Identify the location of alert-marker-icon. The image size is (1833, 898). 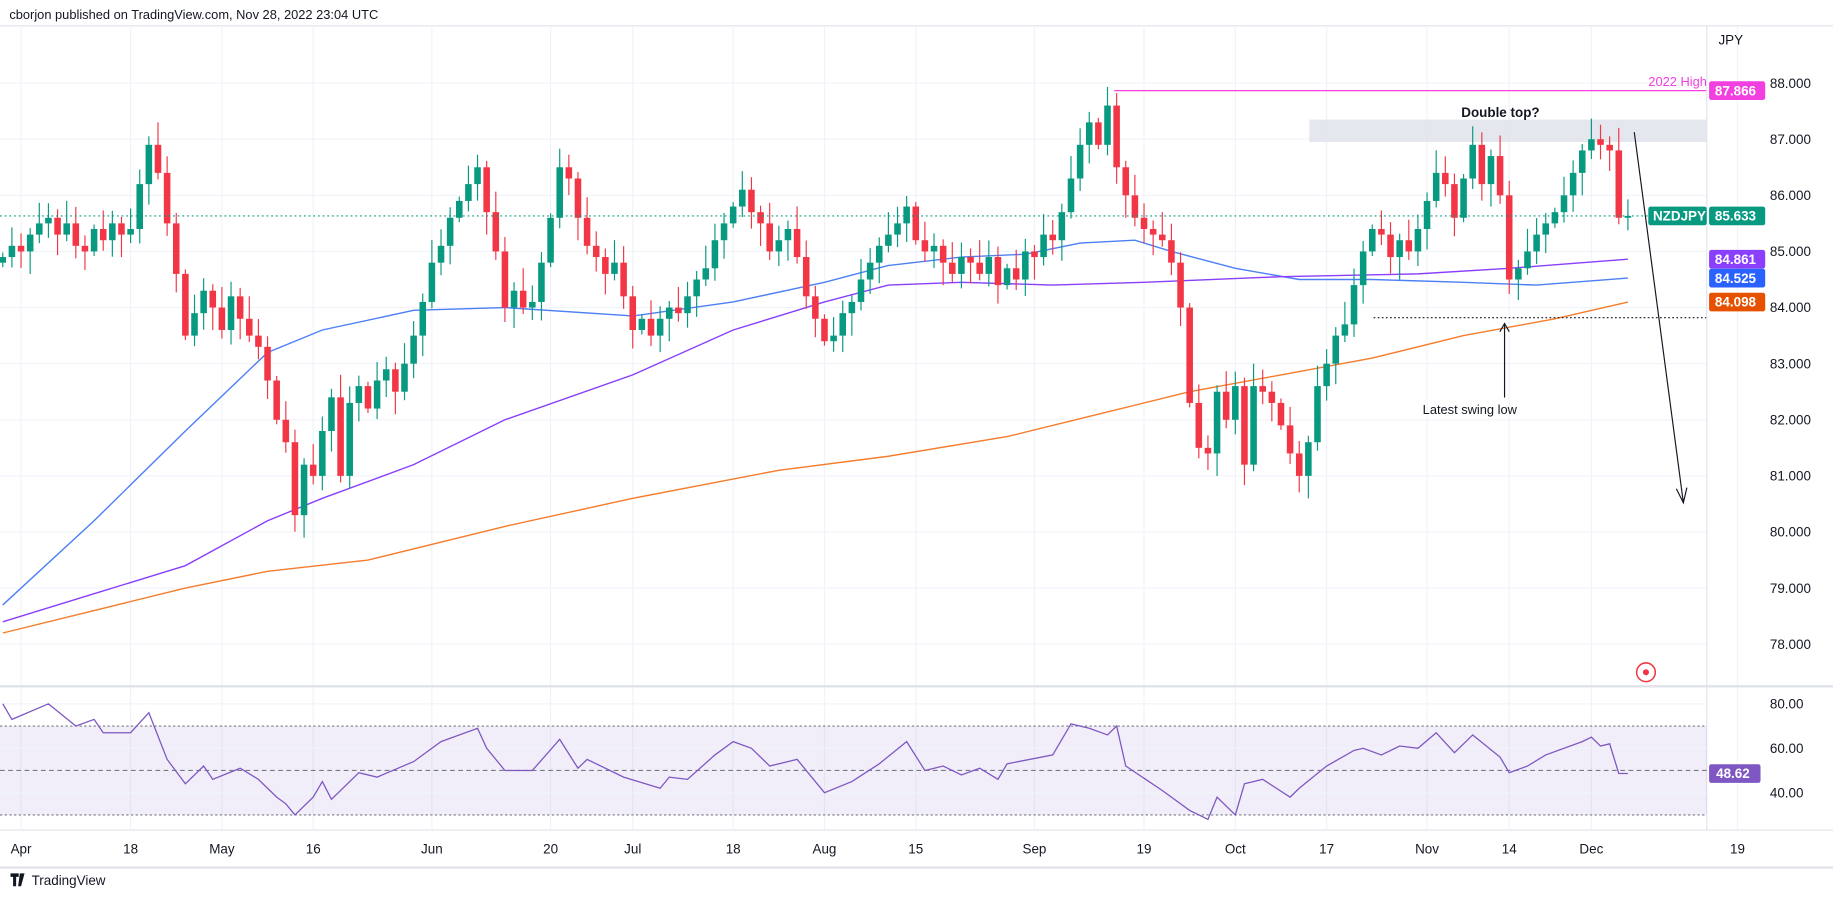
(1646, 672).